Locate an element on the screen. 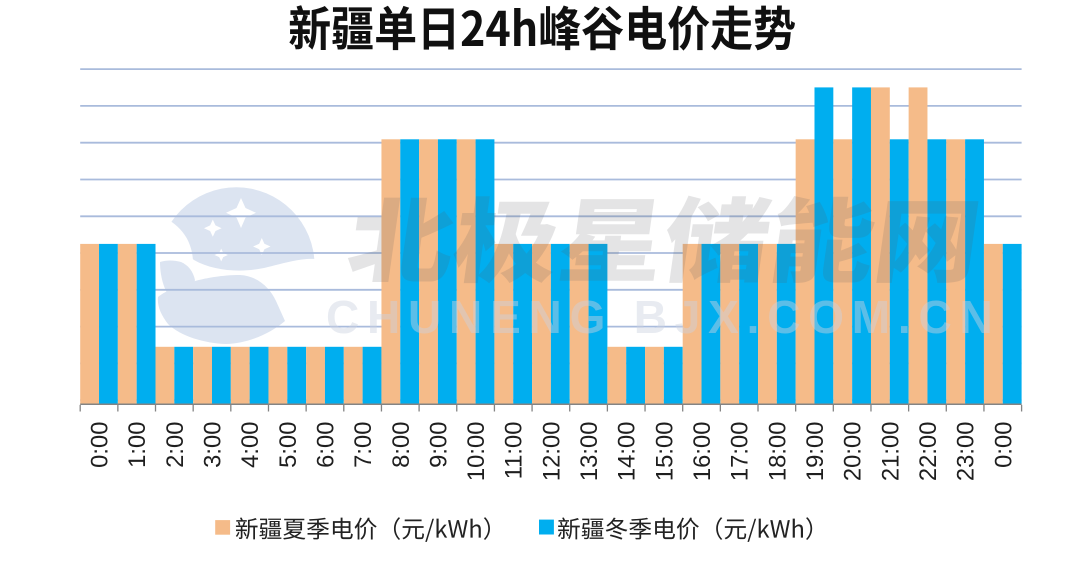 The height and width of the screenshot is (574, 1071). svg-text: CHUNENG BJX.COM.CN is located at coordinates (663, 317).